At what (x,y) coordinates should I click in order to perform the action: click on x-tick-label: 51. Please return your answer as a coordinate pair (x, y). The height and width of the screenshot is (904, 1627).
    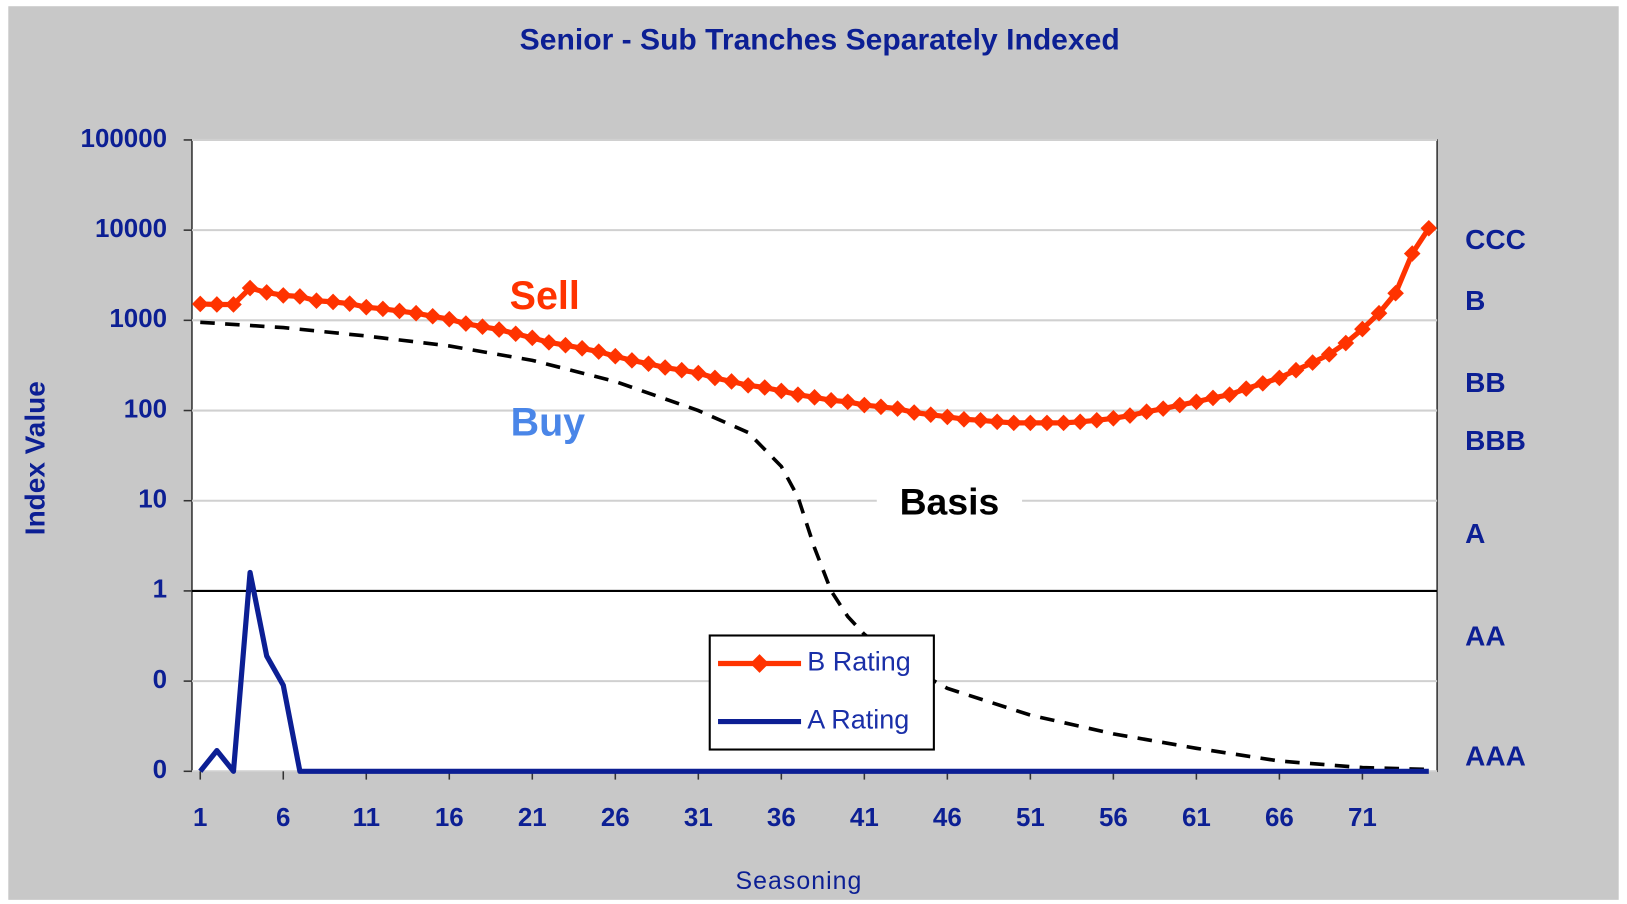
    Looking at the image, I should click on (1030, 818).